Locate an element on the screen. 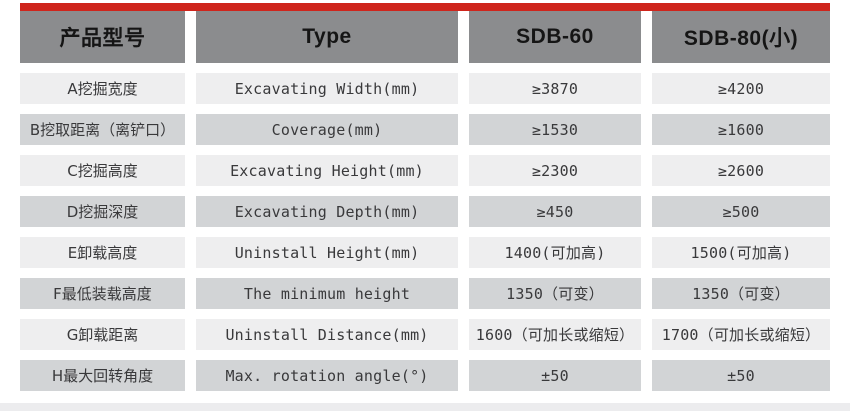 This screenshot has width=850, height=411. sdb60-value-cell: 1600（可加长或缩短） is located at coordinates (555, 334).